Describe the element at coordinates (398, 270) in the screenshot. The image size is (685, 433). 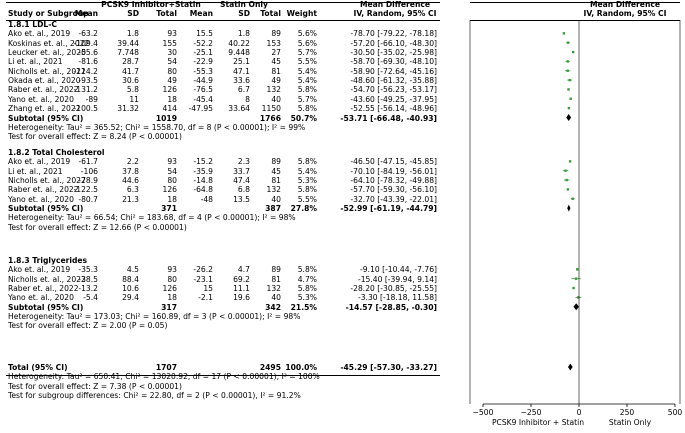
I see `cell-ci: -9.10 [-10.44, -7.76]` at that location.